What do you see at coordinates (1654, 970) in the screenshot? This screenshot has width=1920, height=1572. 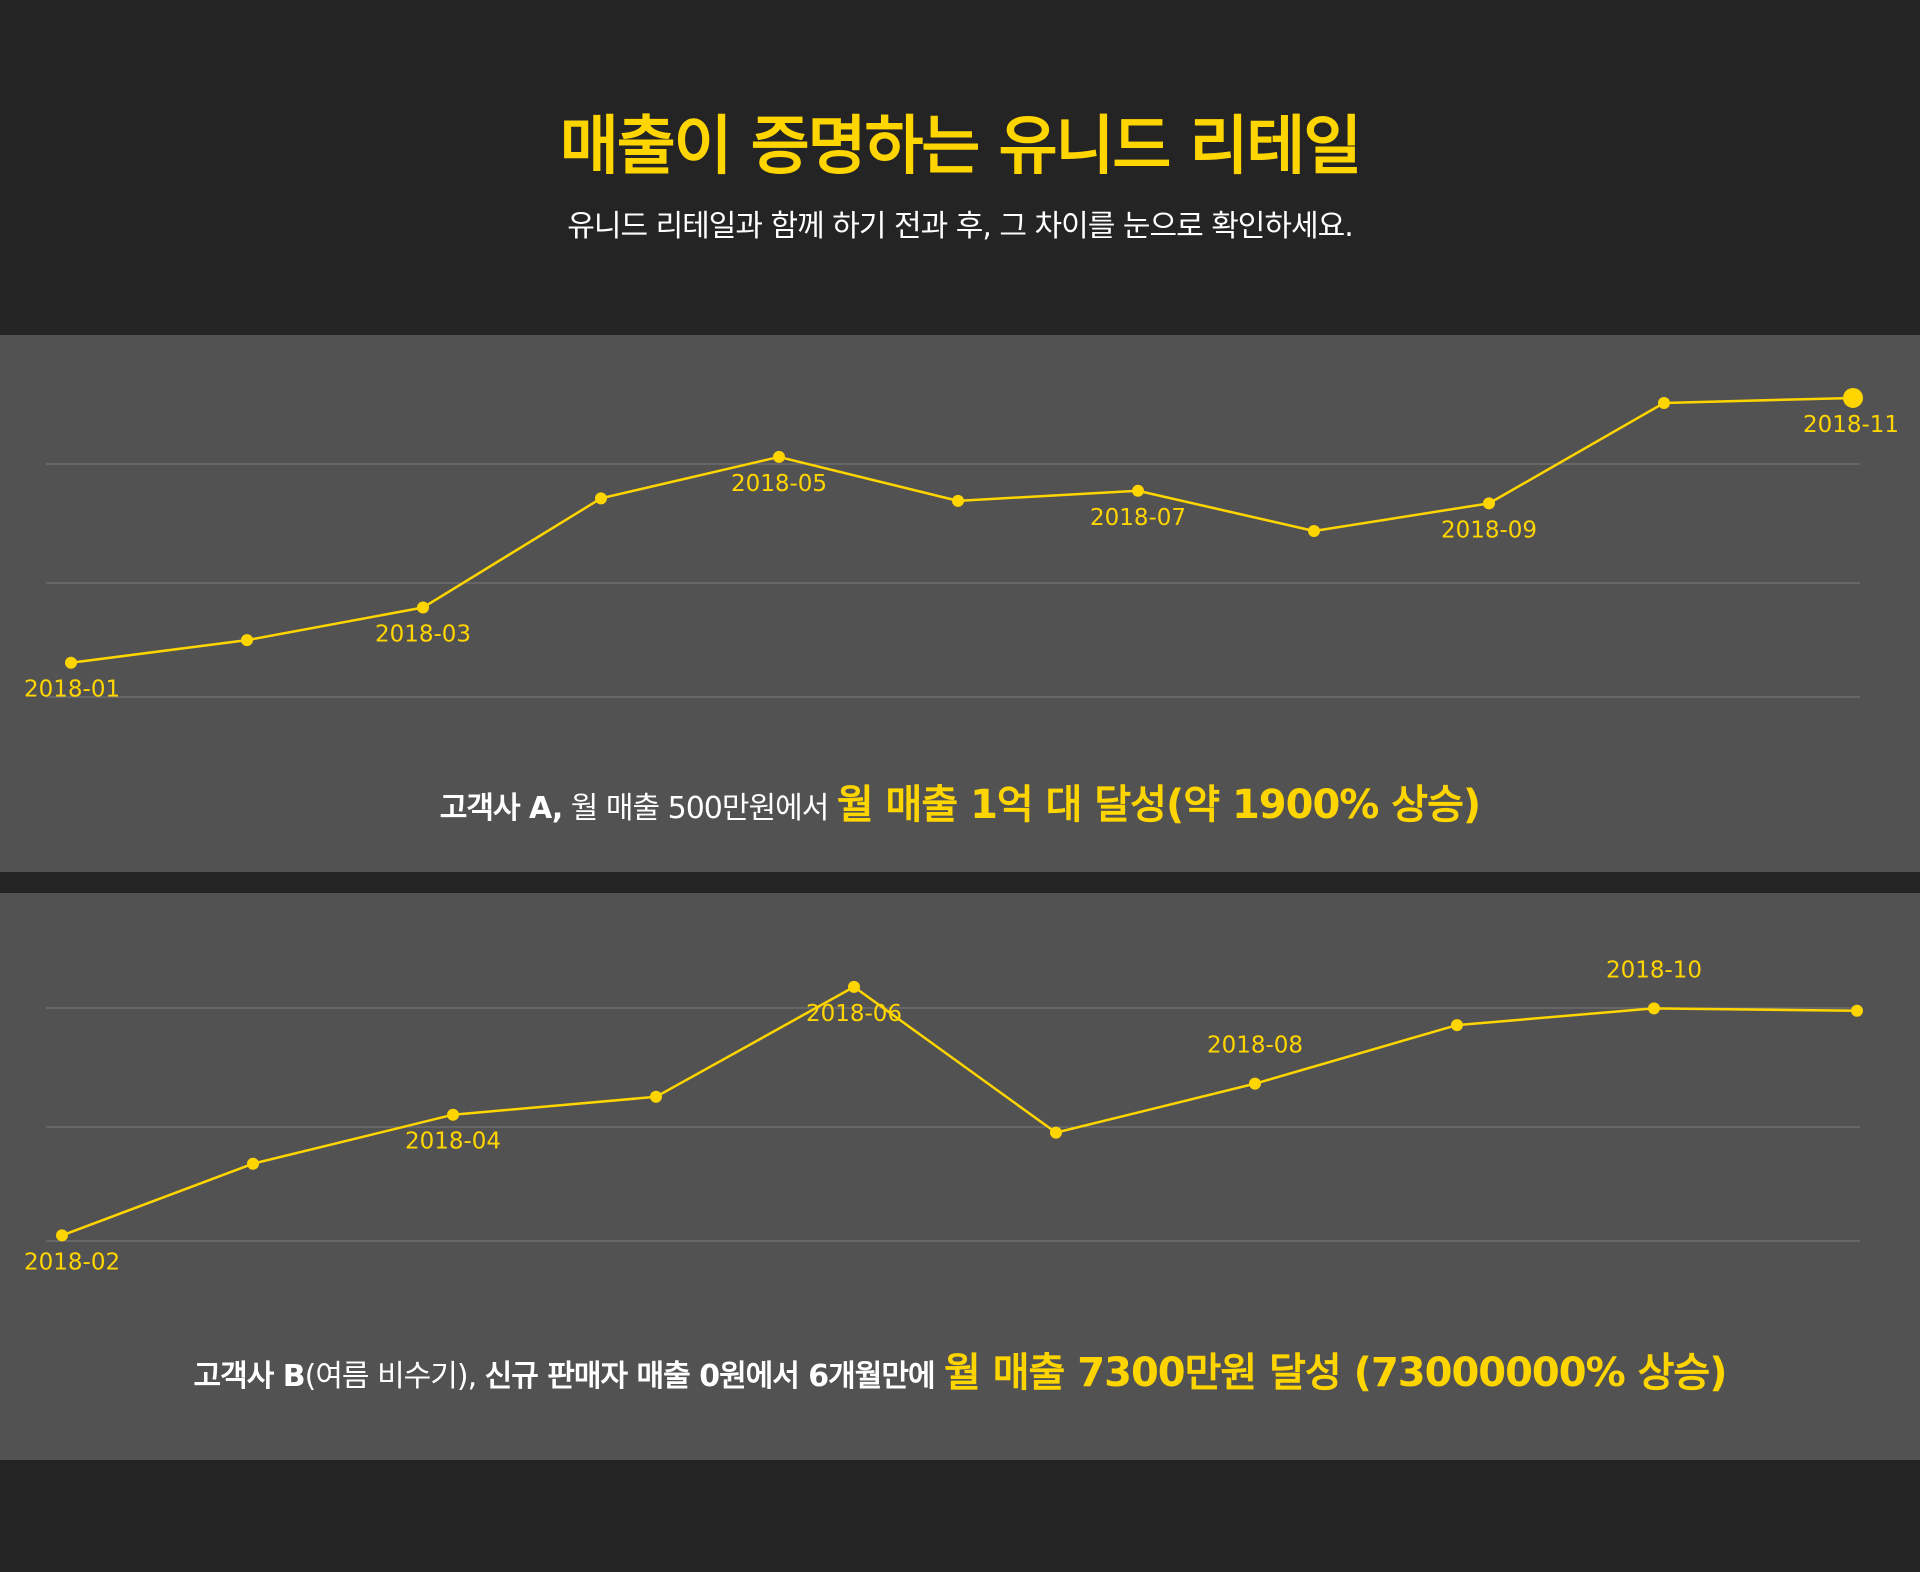 I see `x-label-2018-10: 2018-10` at bounding box center [1654, 970].